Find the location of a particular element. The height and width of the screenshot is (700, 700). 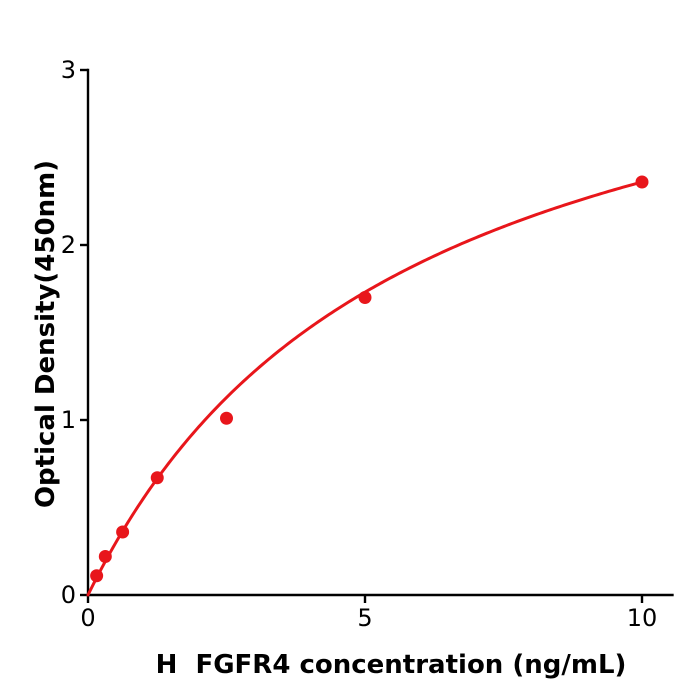

x-tick-label: 5 is located at coordinates (364, 618).